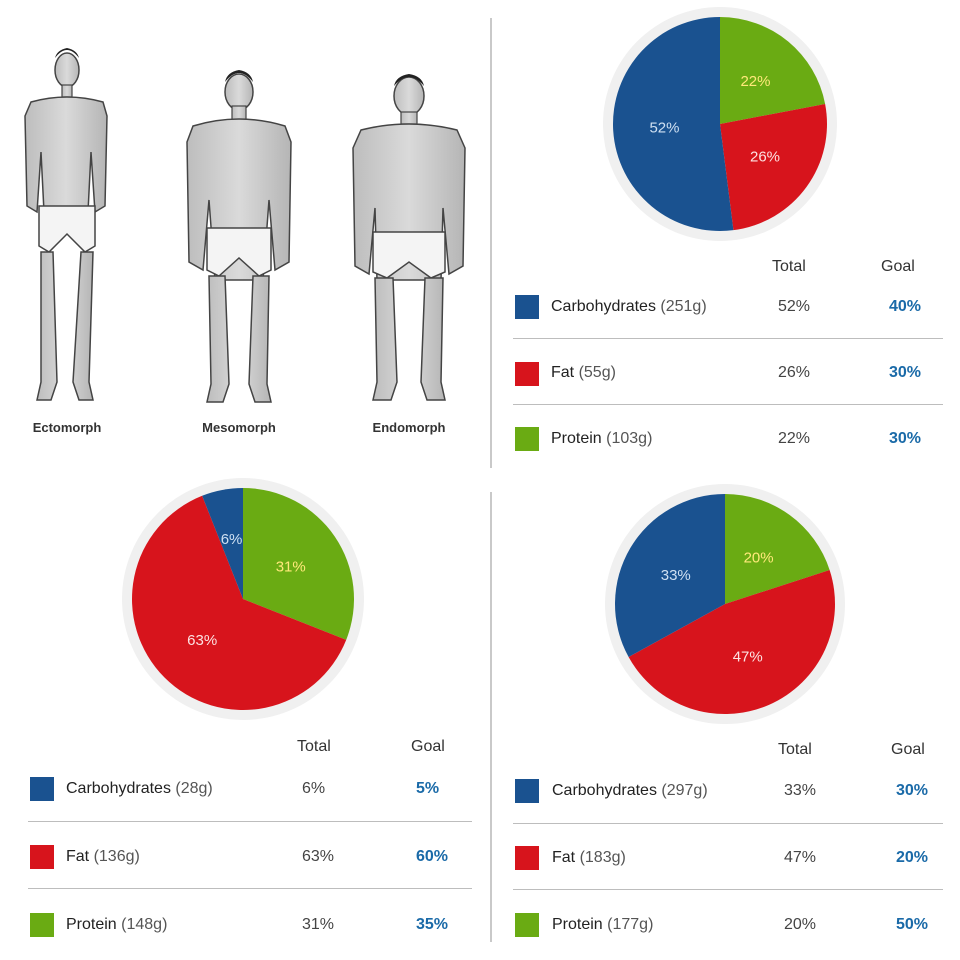  I want to click on table-3-protein-name: Protein (177g), so click(603, 924).